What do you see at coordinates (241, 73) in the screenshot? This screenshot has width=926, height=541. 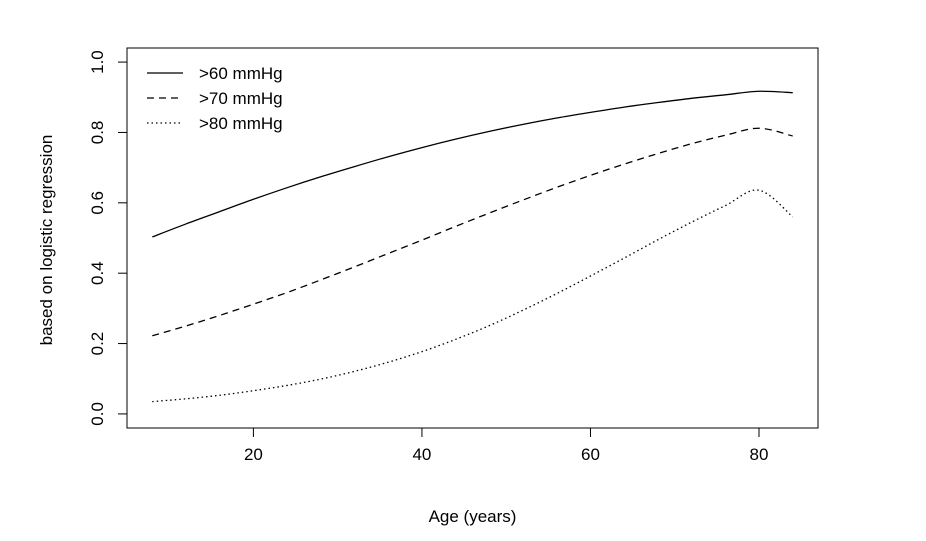 I see `legend-label: >60 mmHg` at bounding box center [241, 73].